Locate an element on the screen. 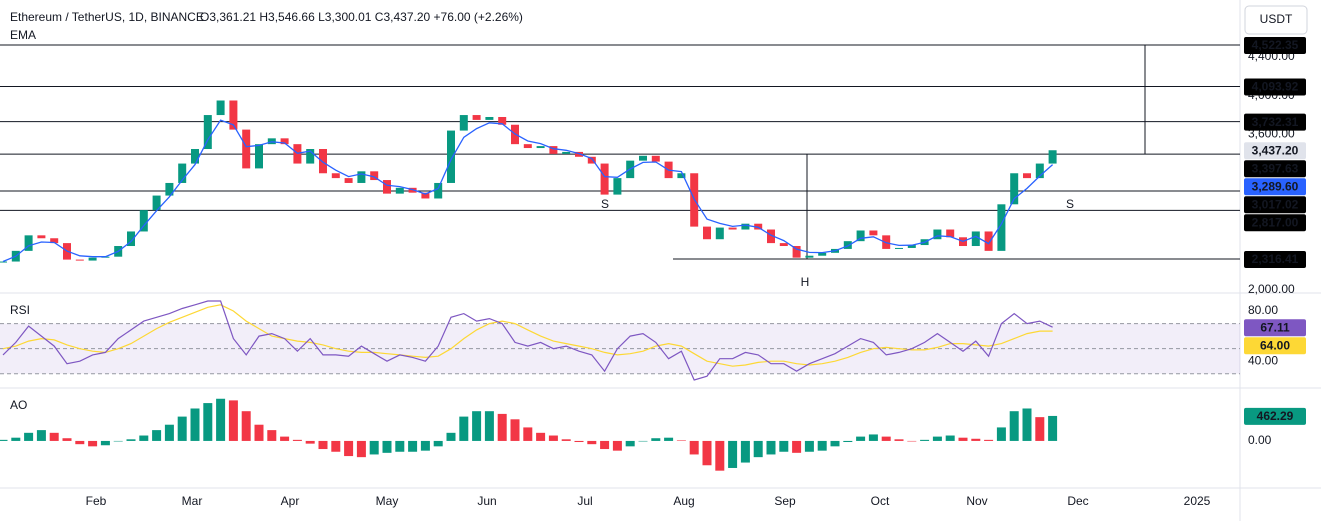 This screenshot has height=521, width=1321. price-tag-label: 4,093.92 is located at coordinates (1275, 87).